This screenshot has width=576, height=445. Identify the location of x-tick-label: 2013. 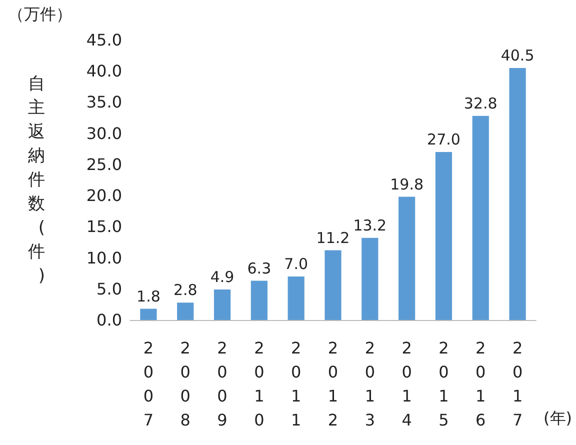
(370, 384).